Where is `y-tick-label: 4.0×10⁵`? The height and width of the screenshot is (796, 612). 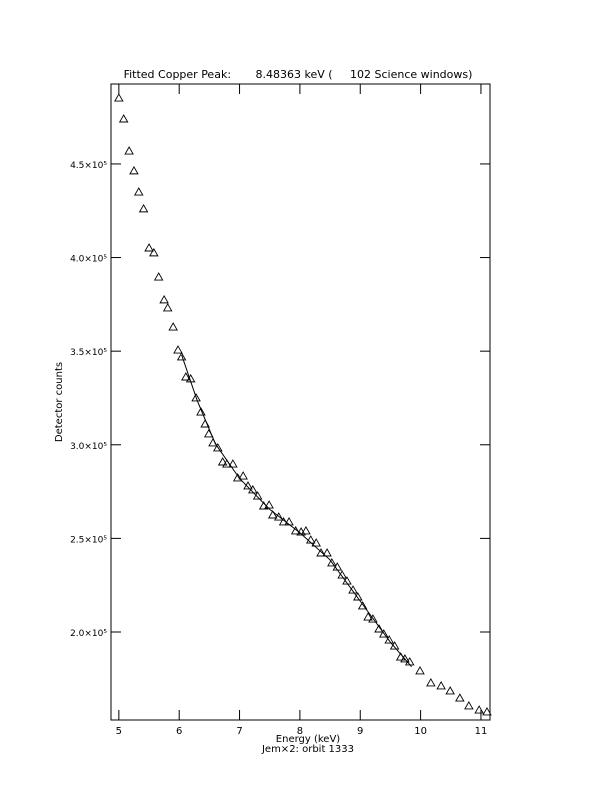
y-tick-label: 4.0×10⁵ is located at coordinates (88, 260).